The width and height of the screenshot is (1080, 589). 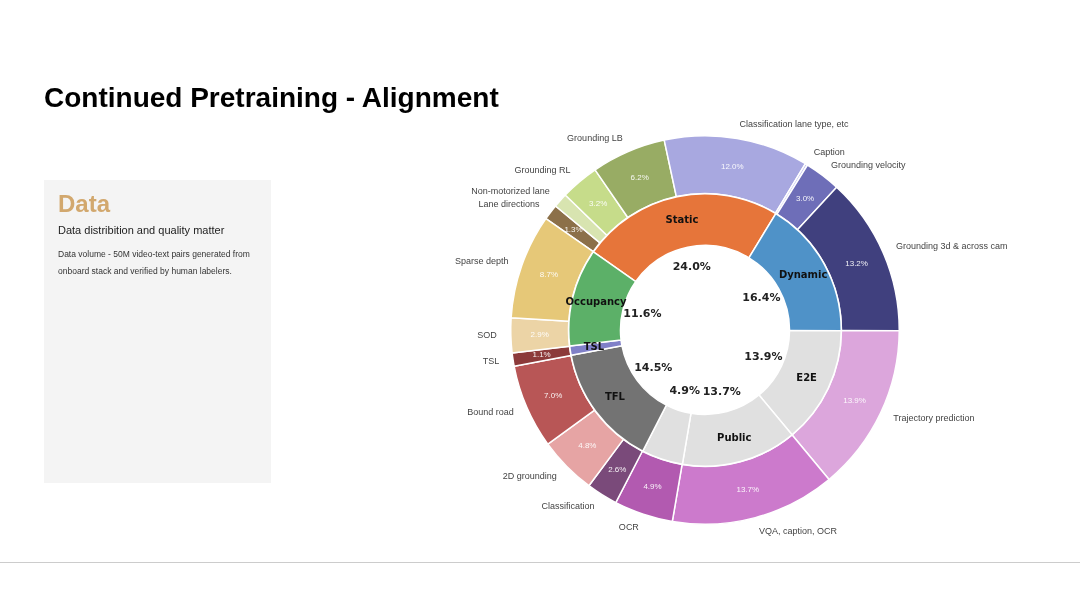 I want to click on chart-title: Continued Pretraining - Alignment, so click(x=271, y=98).